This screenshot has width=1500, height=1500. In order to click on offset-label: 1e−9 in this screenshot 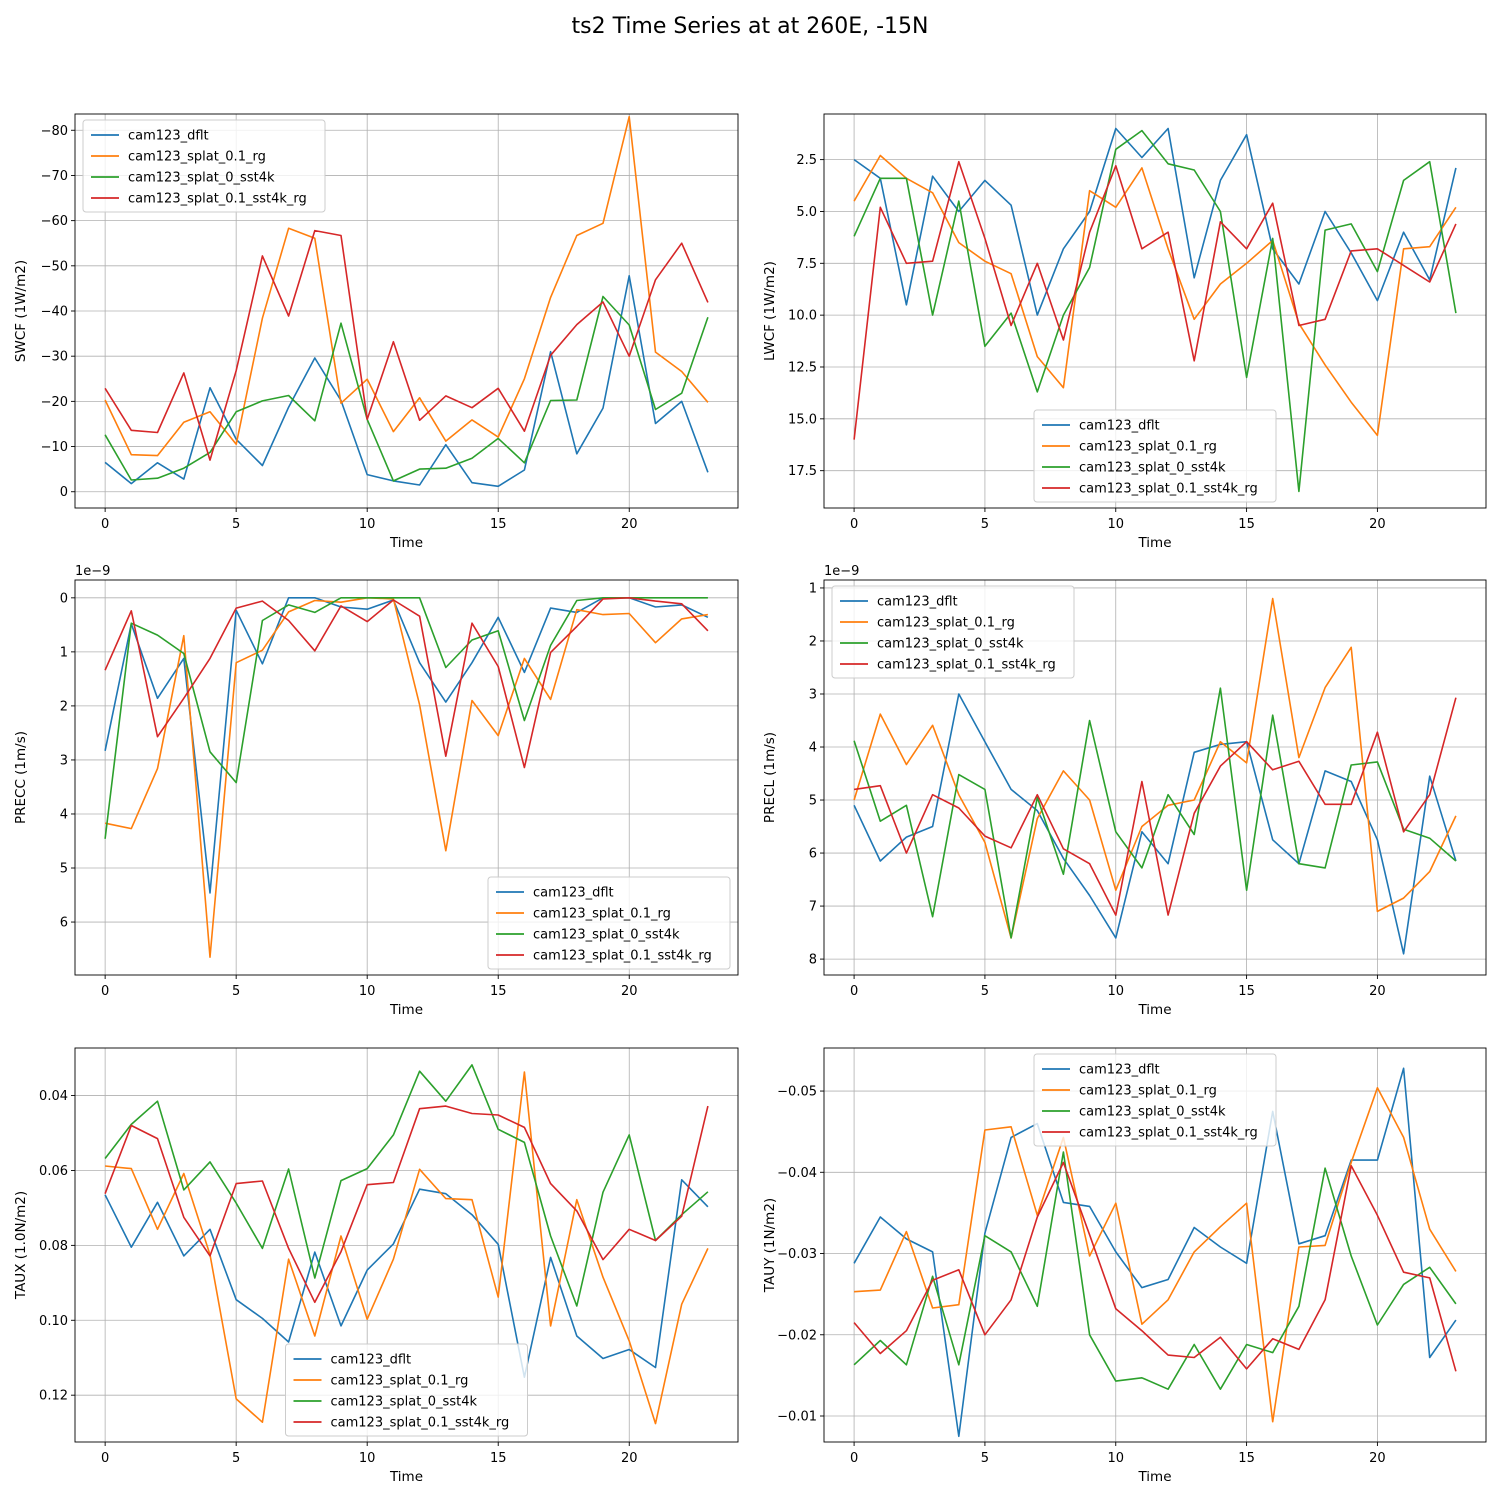, I will do `click(92, 571)`.